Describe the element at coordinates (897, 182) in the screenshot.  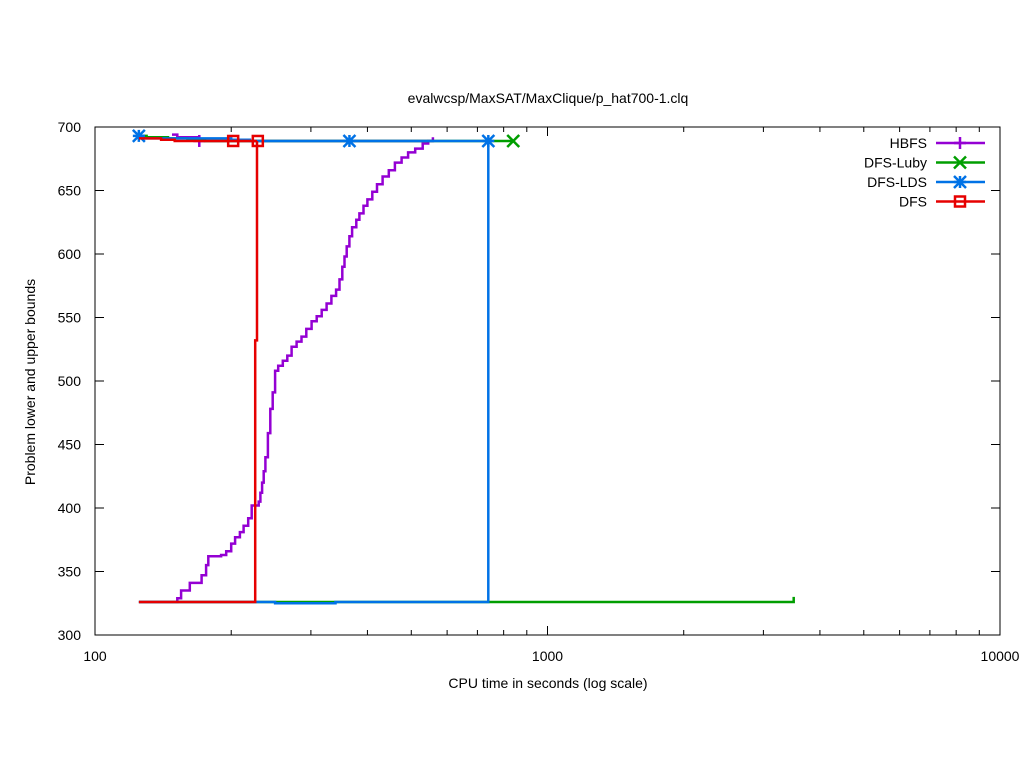
I see `legend-label: DFS-LDS` at that location.